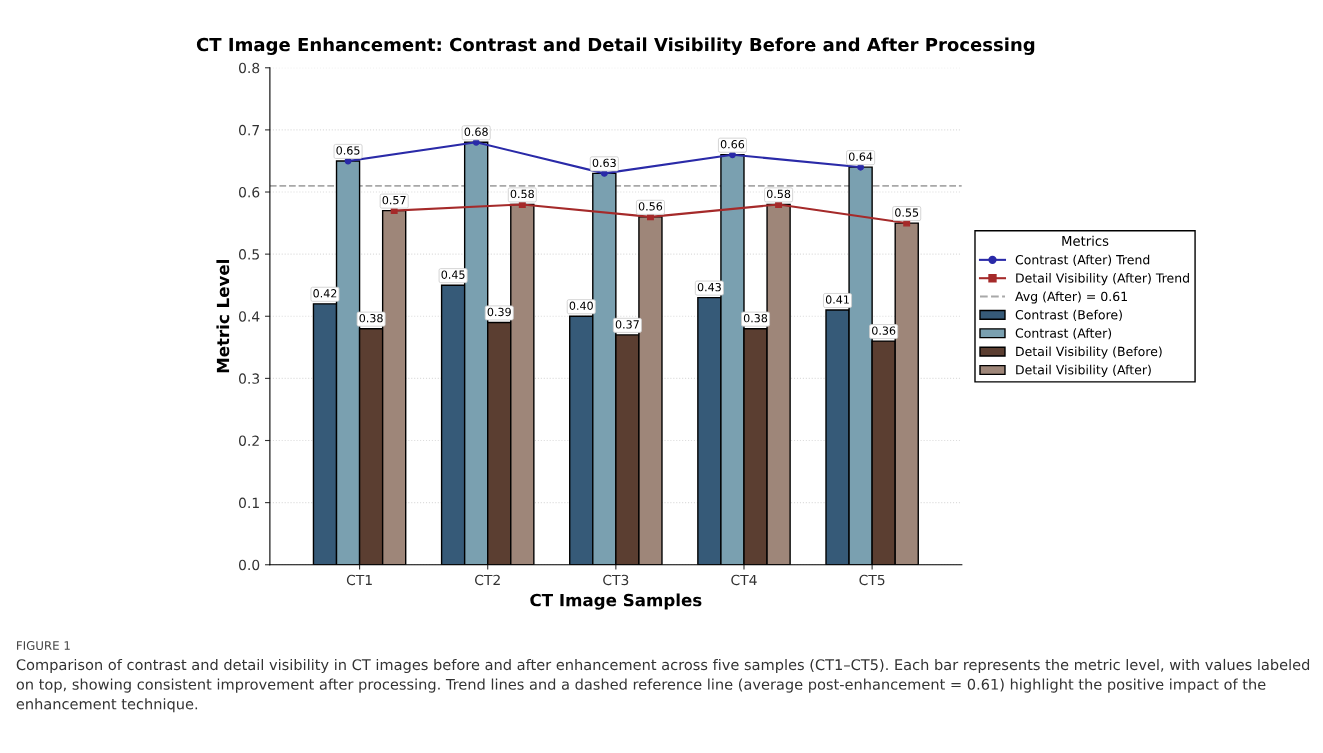 The height and width of the screenshot is (753, 1323). I want to click on legend-label: Detail Visibility (After), so click(1083, 370).